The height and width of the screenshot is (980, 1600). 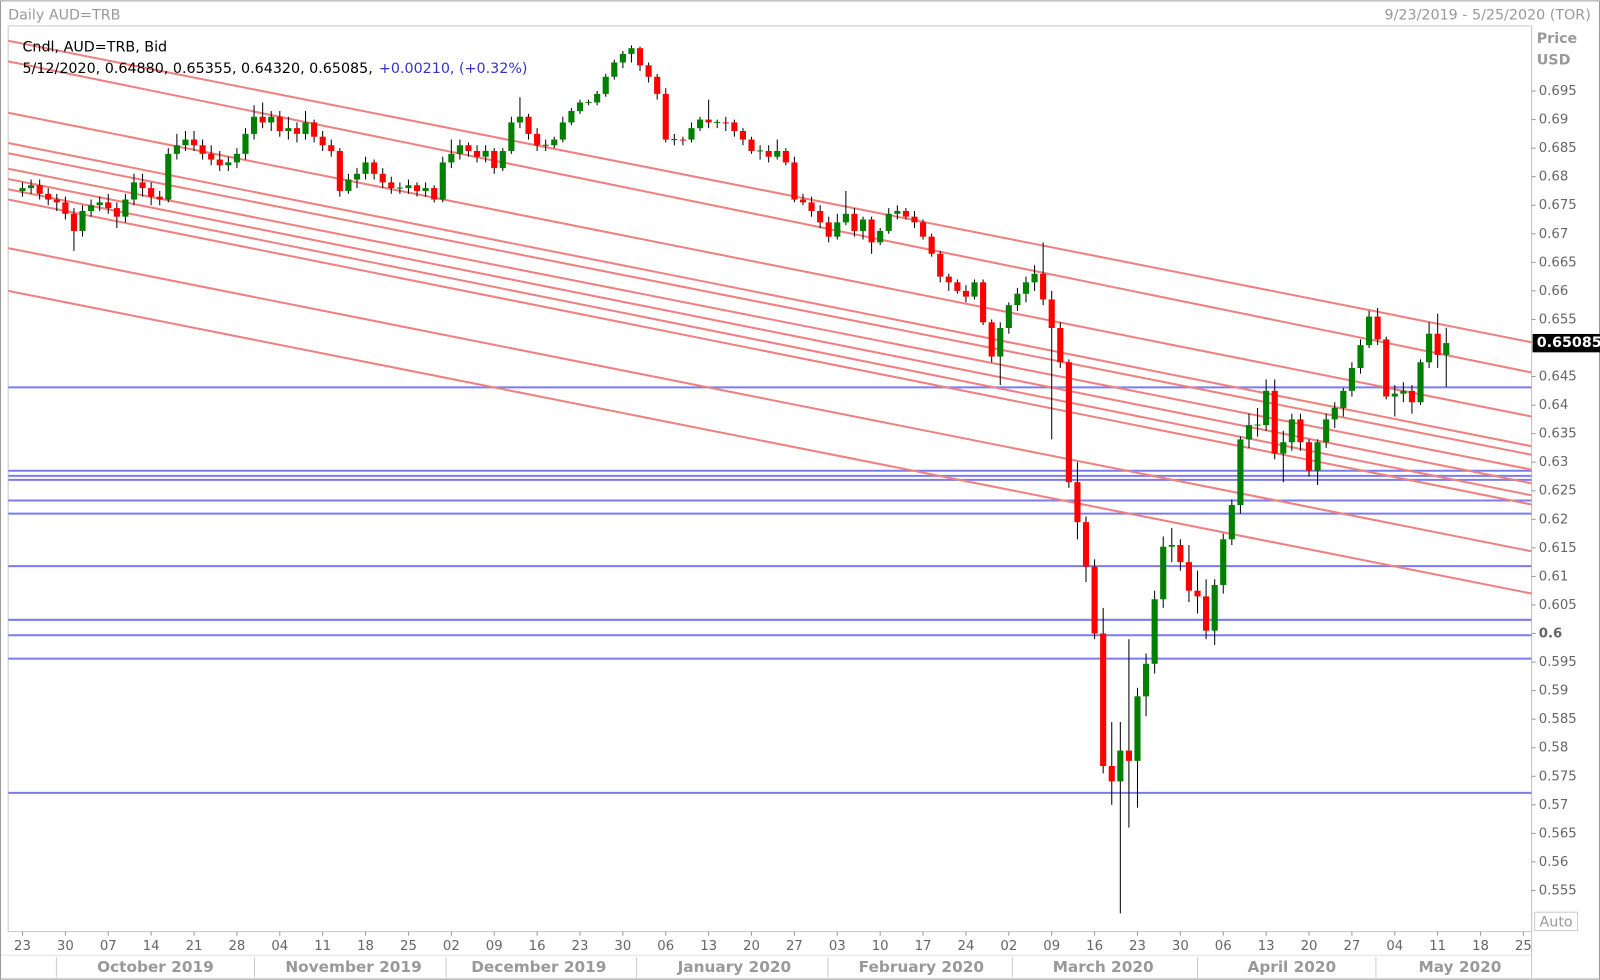 What do you see at coordinates (1554, 576) in the screenshot?
I see `y-tick-label: 0.61` at bounding box center [1554, 576].